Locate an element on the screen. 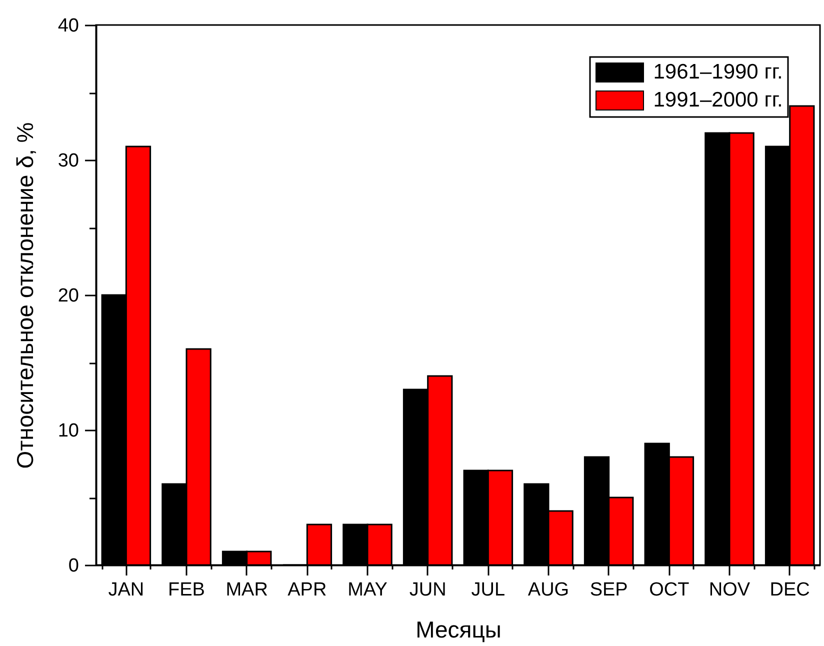  x-tick-label: MAR is located at coordinates (247, 590).